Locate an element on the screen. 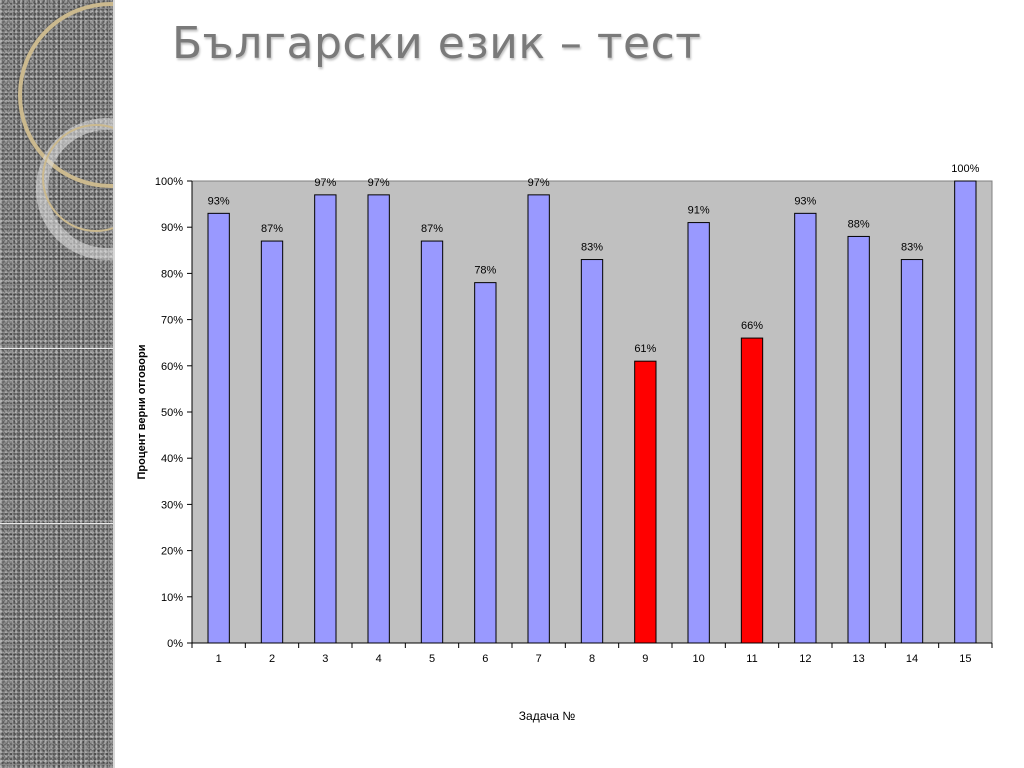 Image resolution: width=1024 pixels, height=768 pixels. x-tick-label: 5 is located at coordinates (432, 659).